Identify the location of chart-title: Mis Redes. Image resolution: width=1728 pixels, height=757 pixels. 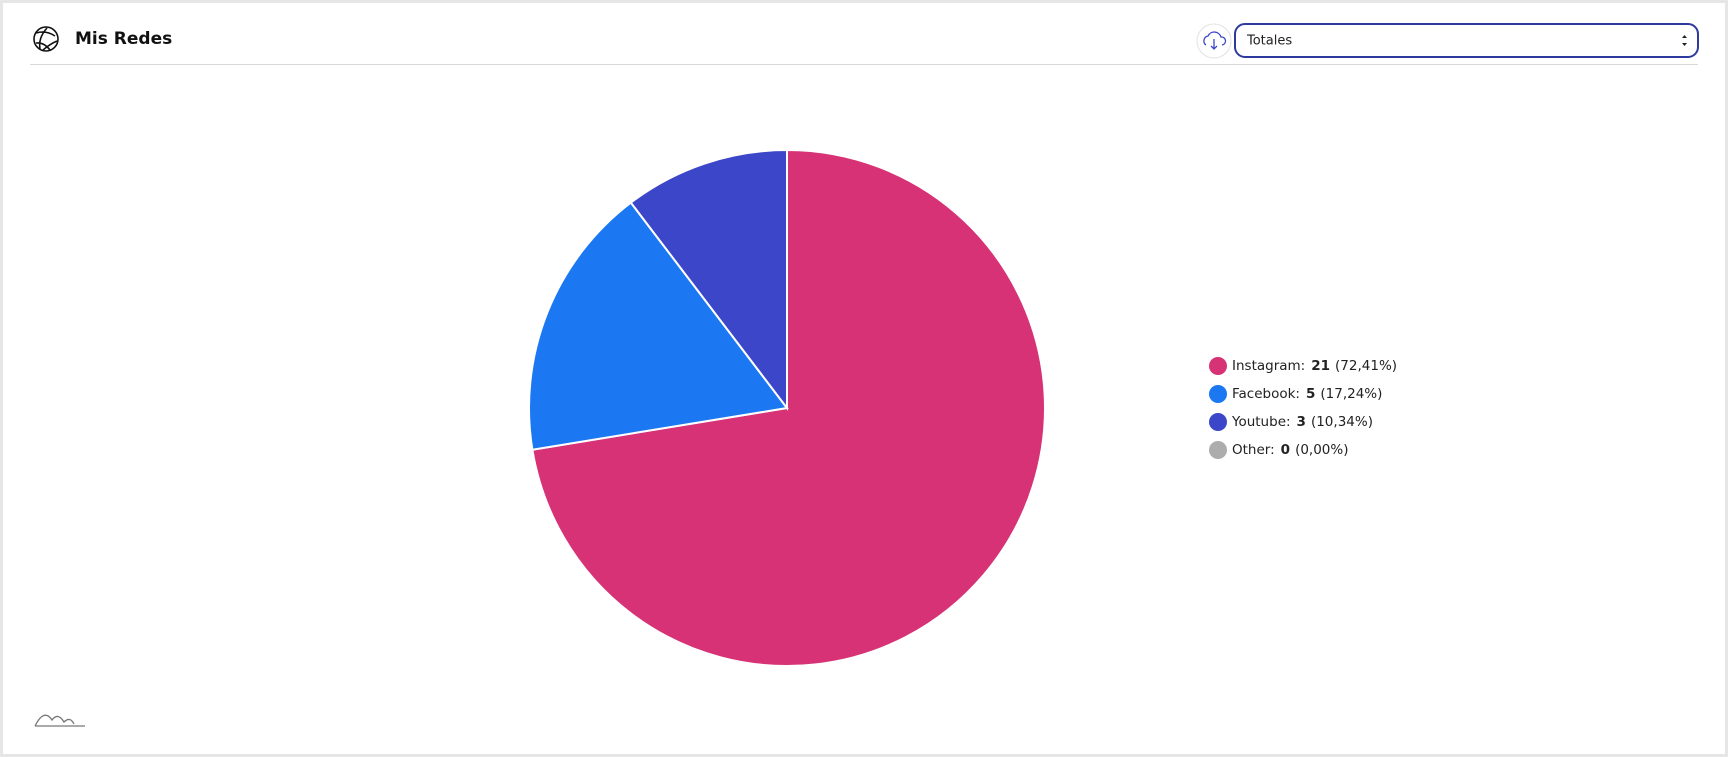
(123, 39).